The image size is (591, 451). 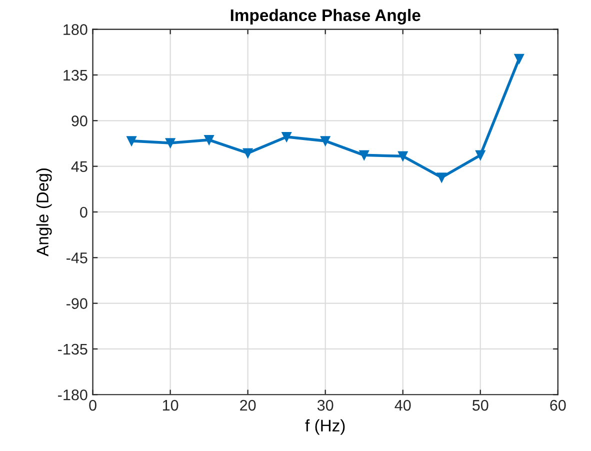 I want to click on chart-title: Impedance Phase Angle, so click(x=325, y=16).